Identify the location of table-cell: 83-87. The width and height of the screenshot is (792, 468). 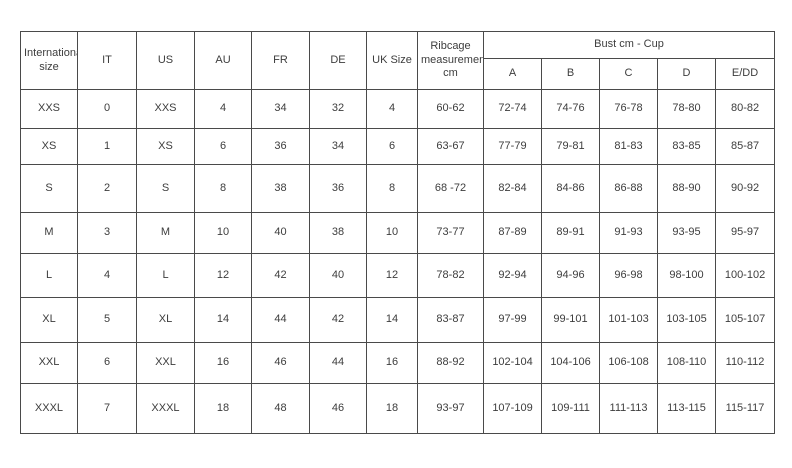
(450, 320).